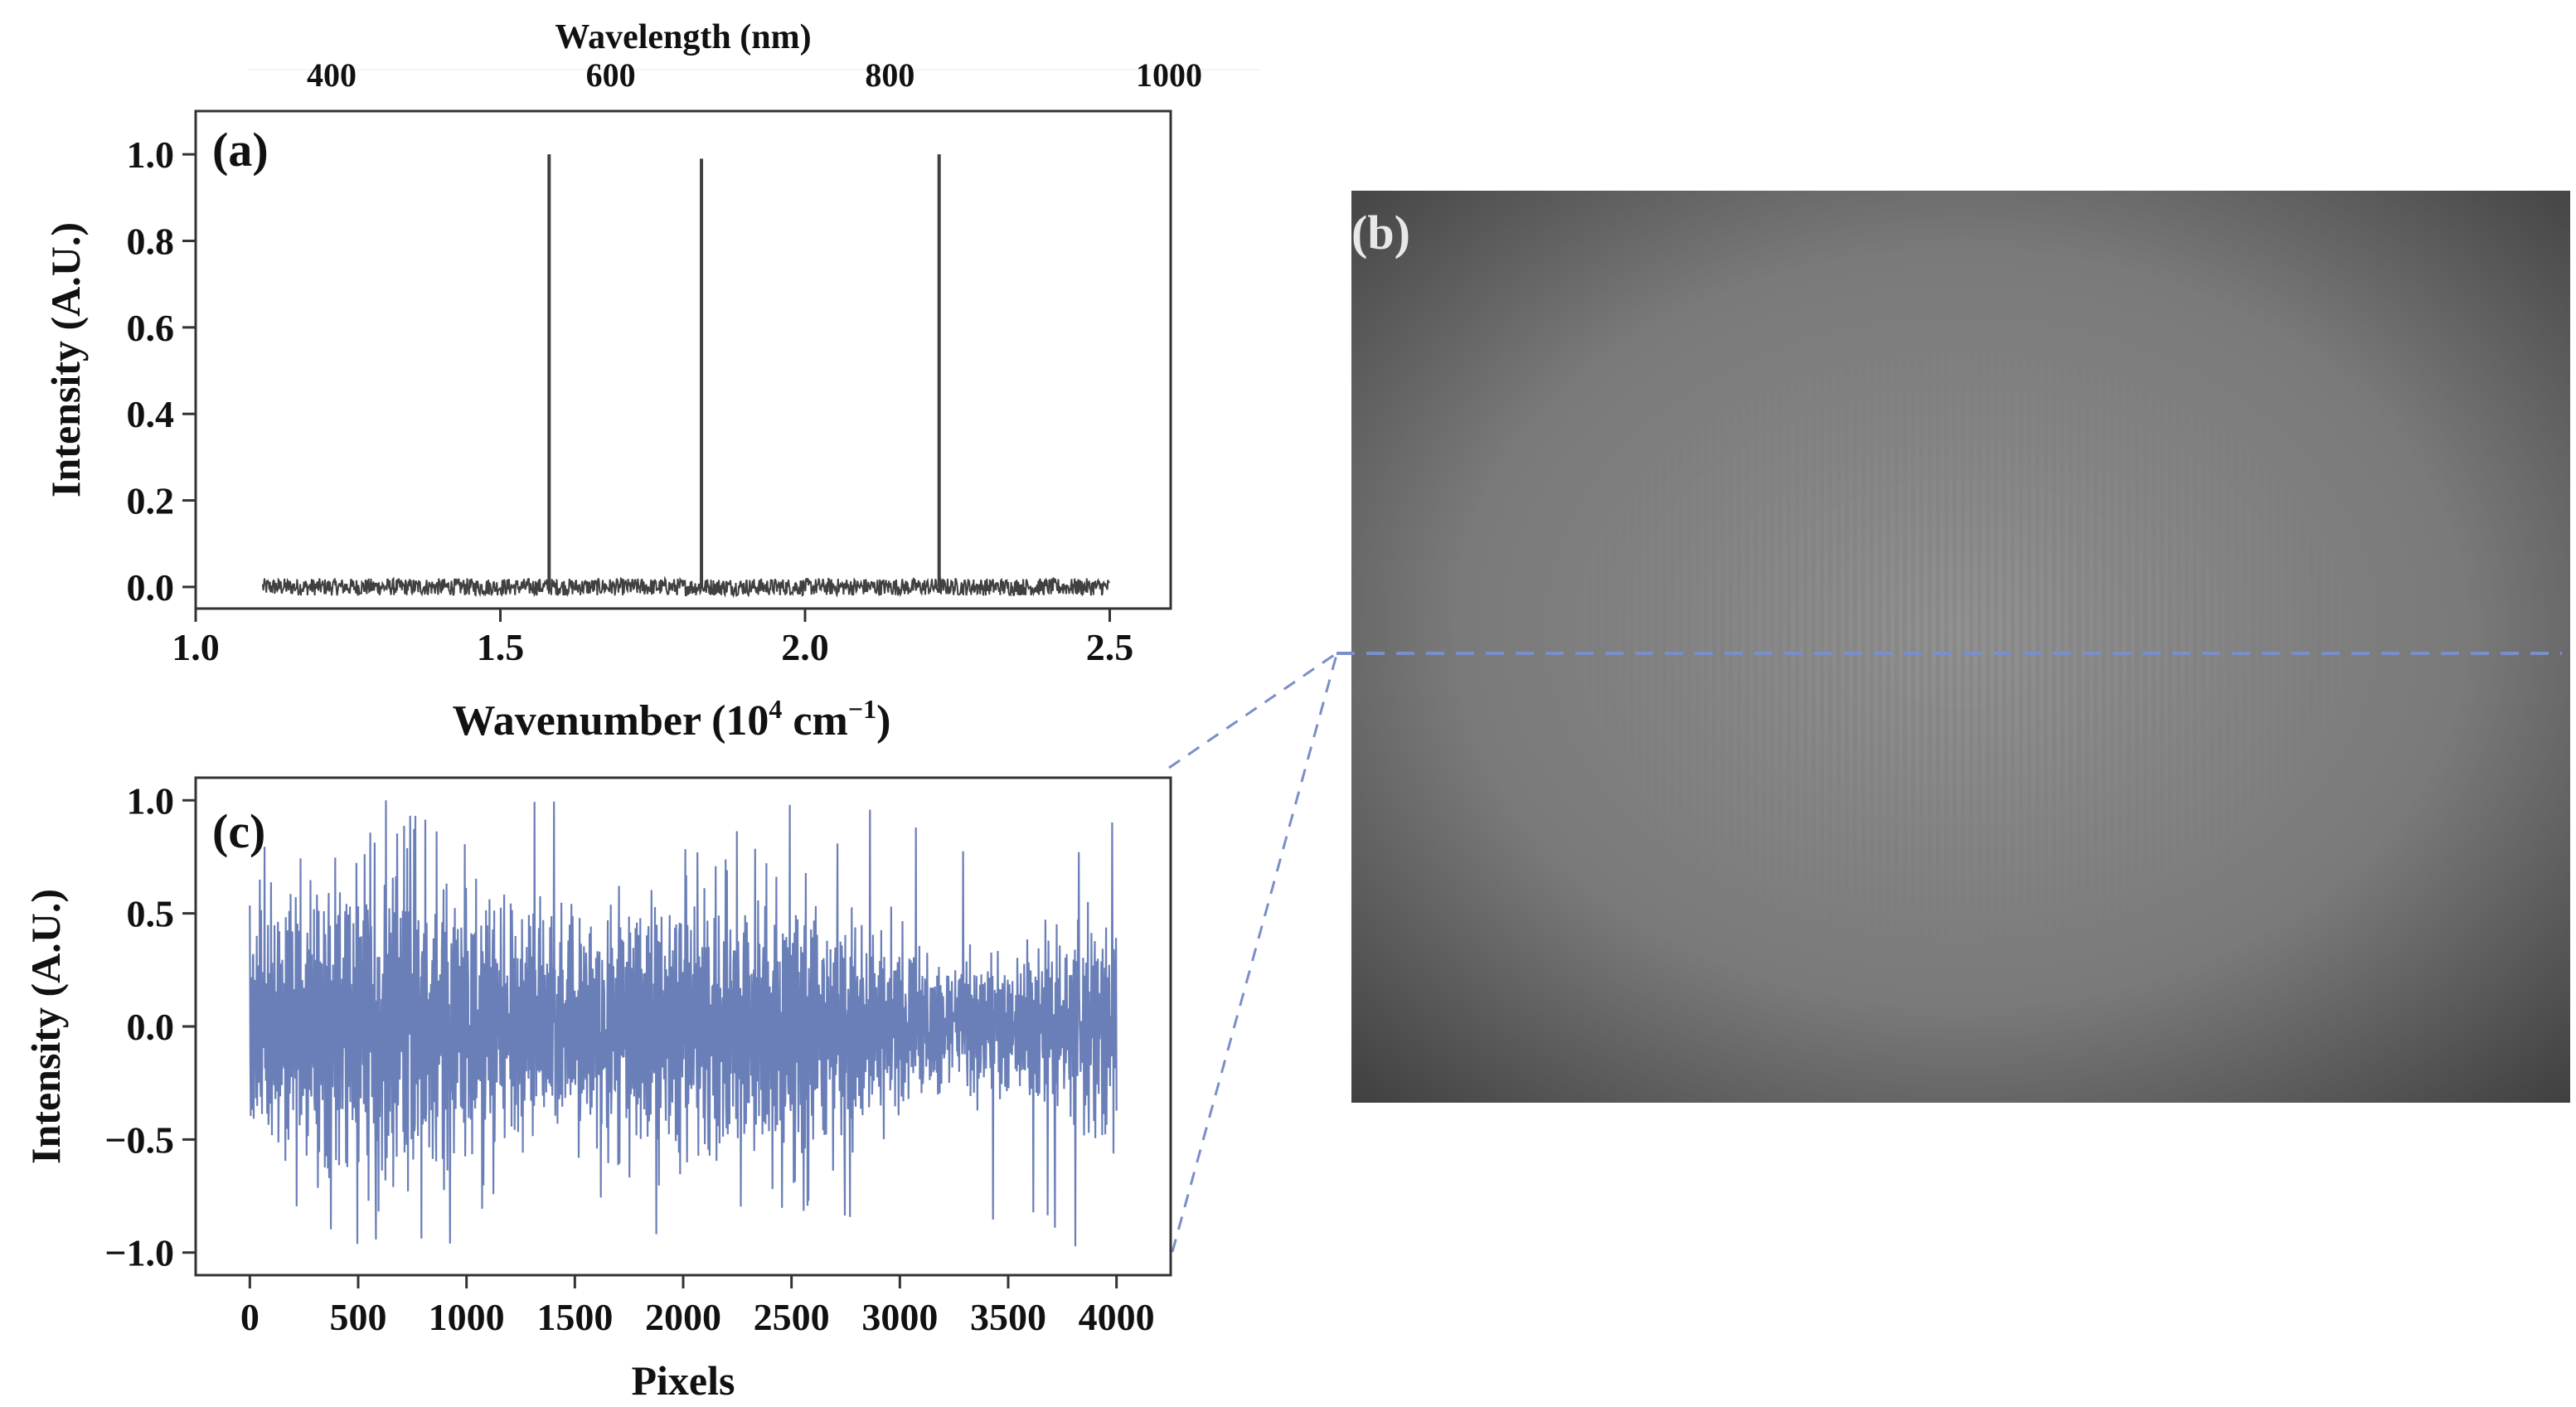 This screenshot has width=2576, height=1407. Describe the element at coordinates (250, 1317) in the screenshot. I see `x-tick-label: 0` at that location.